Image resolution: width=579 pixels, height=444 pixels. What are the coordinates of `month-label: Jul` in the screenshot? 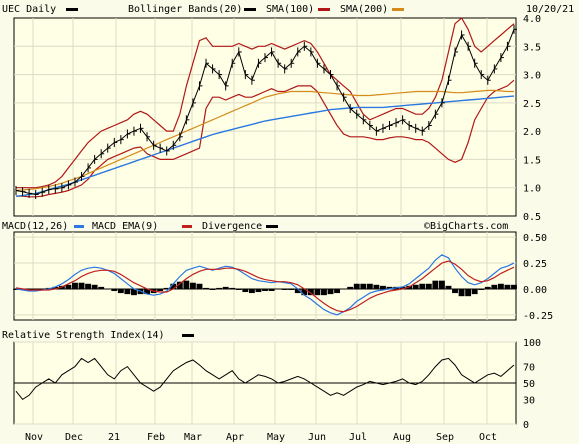 It's located at (358, 437).